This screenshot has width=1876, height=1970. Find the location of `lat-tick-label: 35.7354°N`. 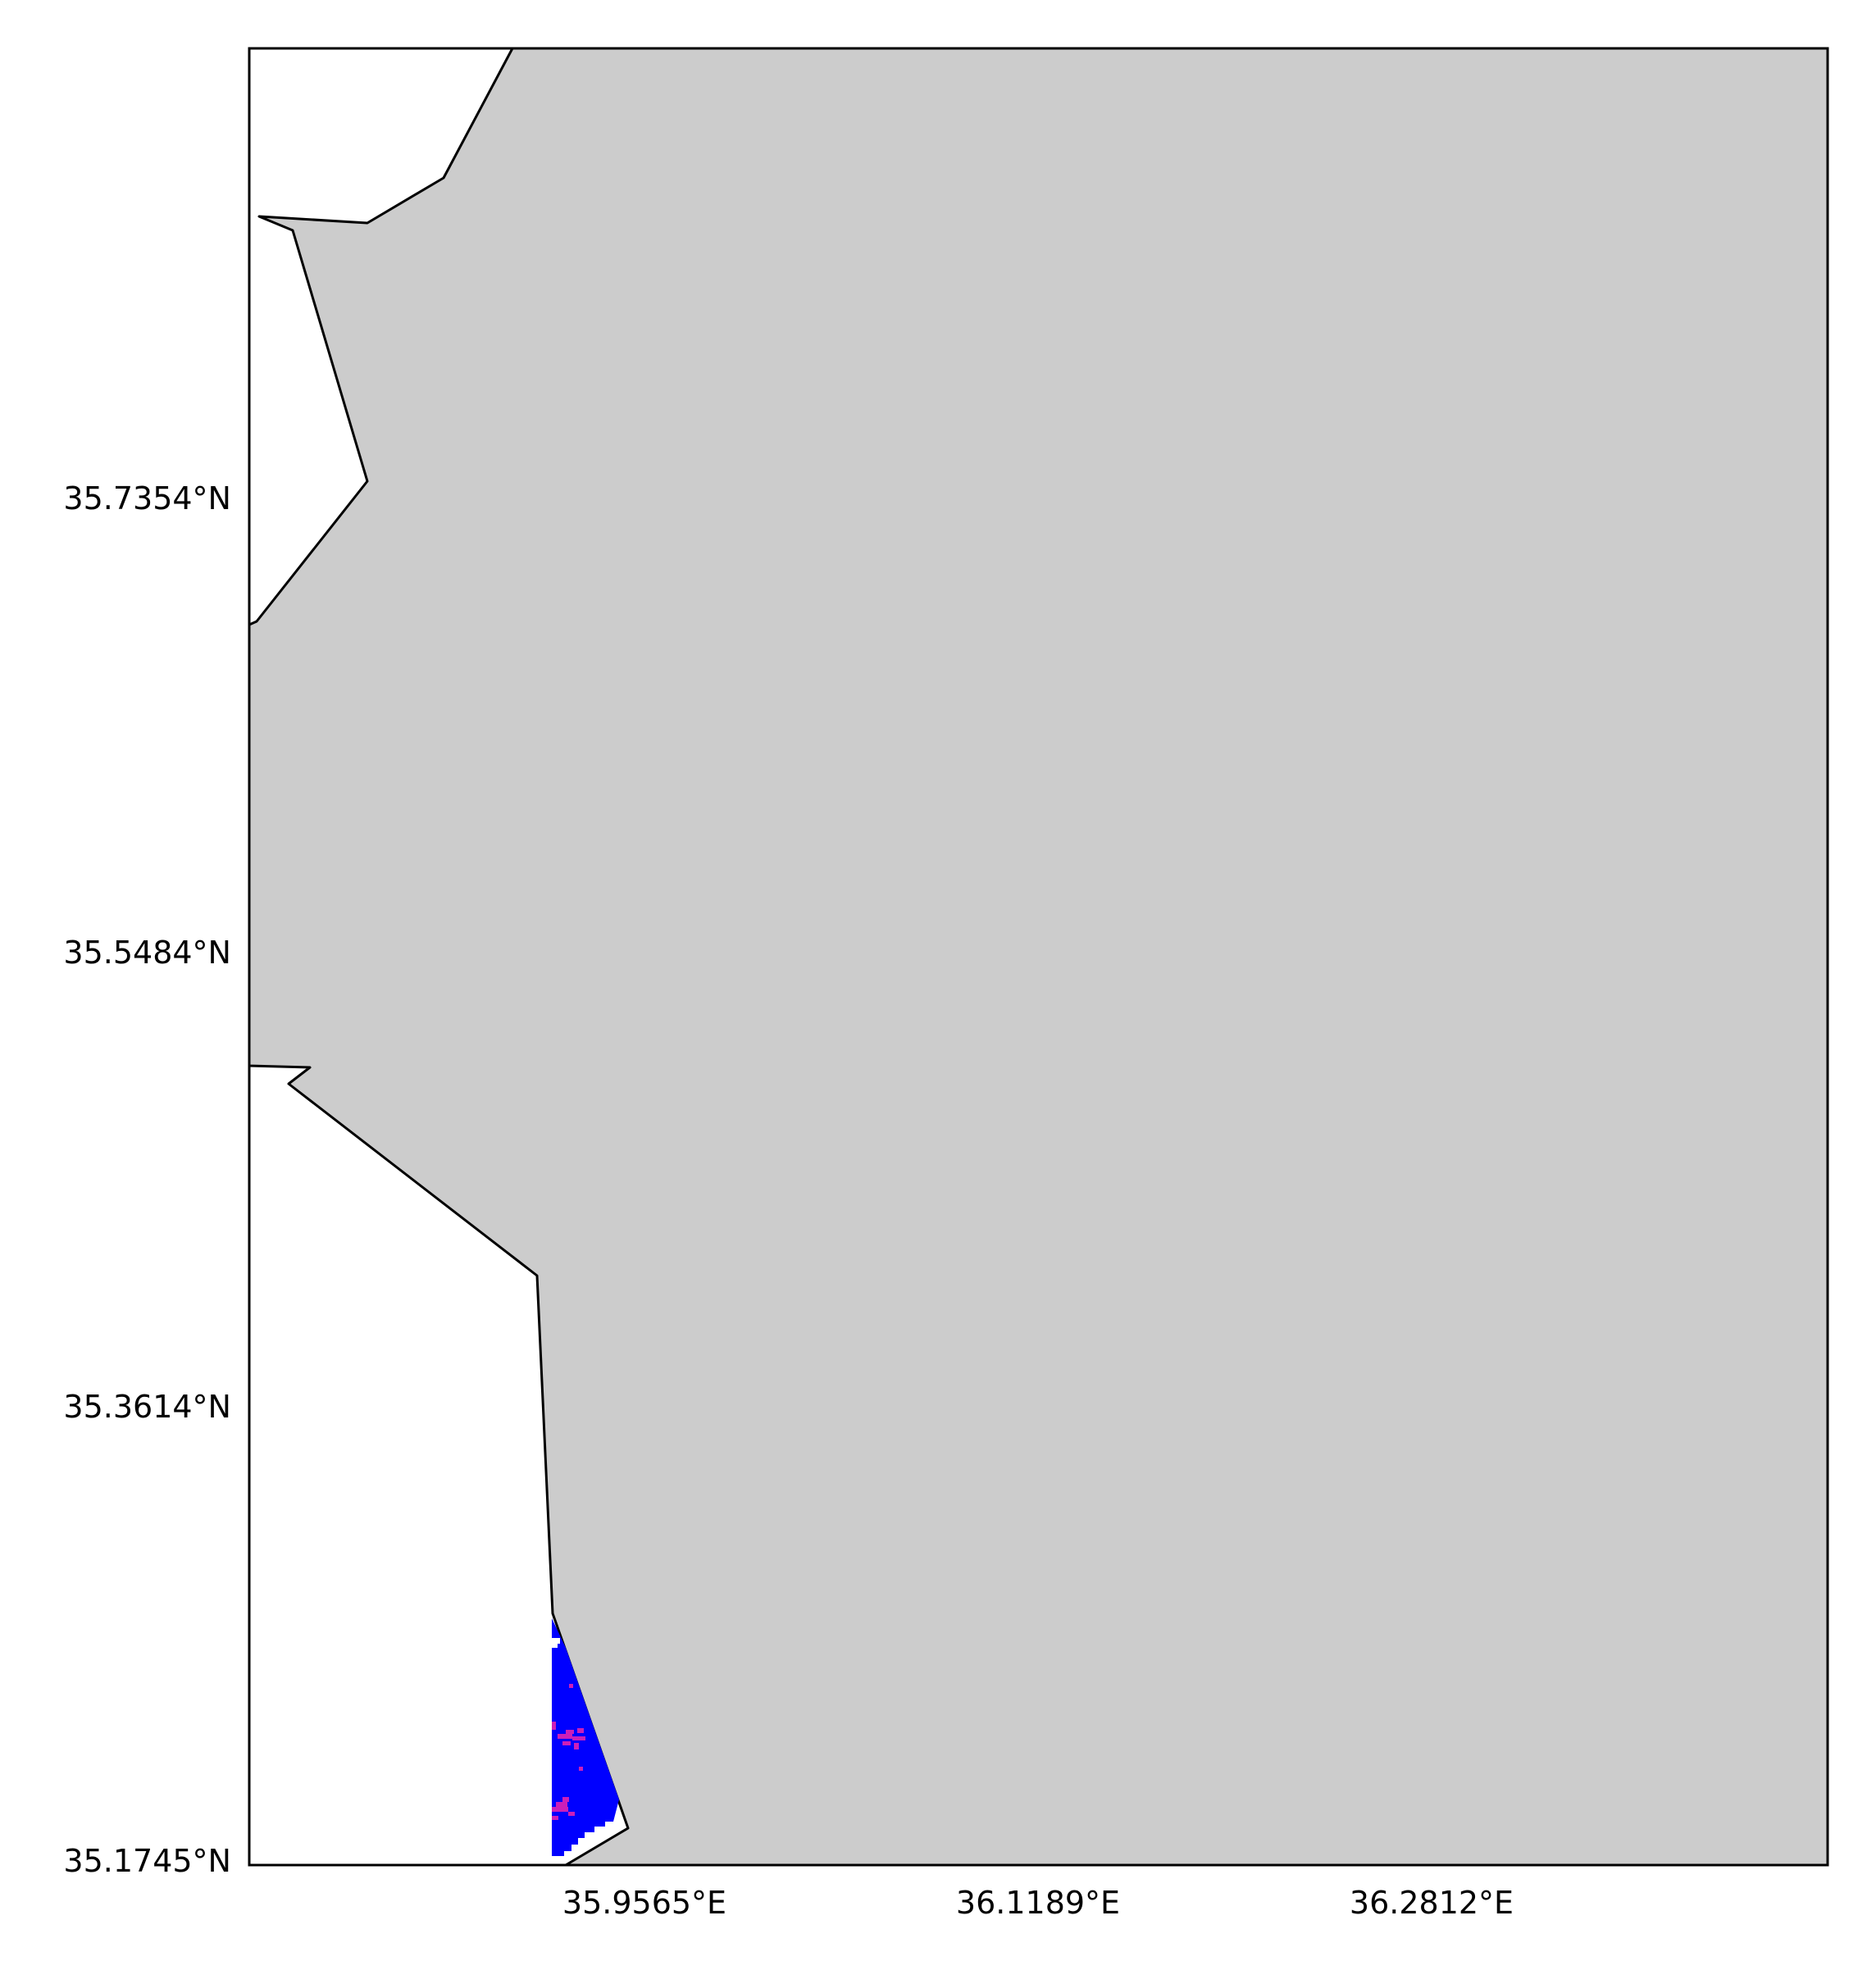

lat-tick-label: 35.7354°N is located at coordinates (147, 498).